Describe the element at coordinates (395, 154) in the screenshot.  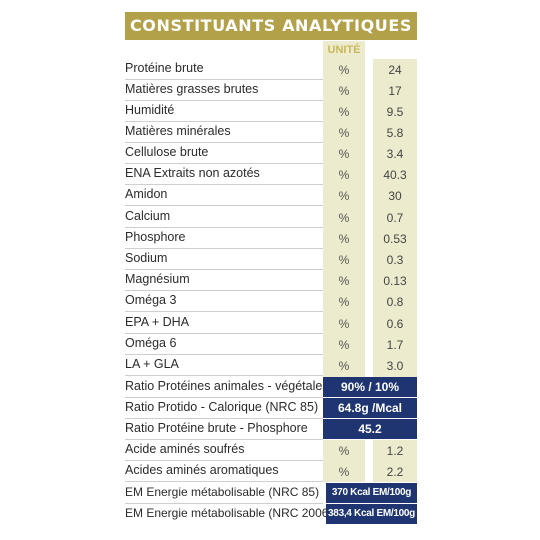
I see `row-value: 3.4` at that location.